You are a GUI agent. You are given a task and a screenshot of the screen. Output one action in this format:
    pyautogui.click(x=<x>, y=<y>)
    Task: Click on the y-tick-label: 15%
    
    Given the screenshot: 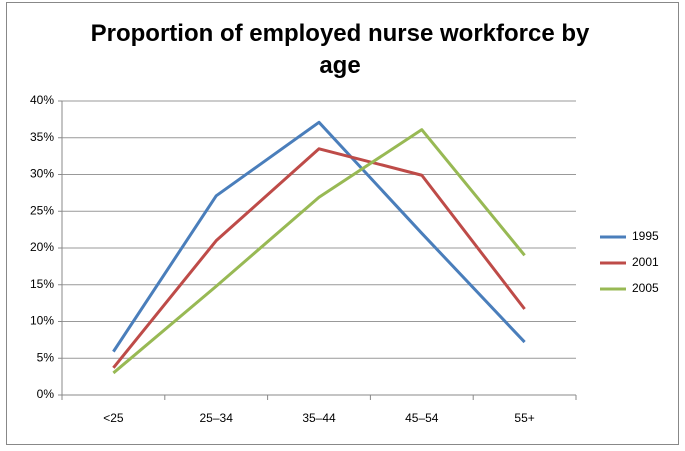 What is the action you would take?
    pyautogui.click(x=42, y=284)
    